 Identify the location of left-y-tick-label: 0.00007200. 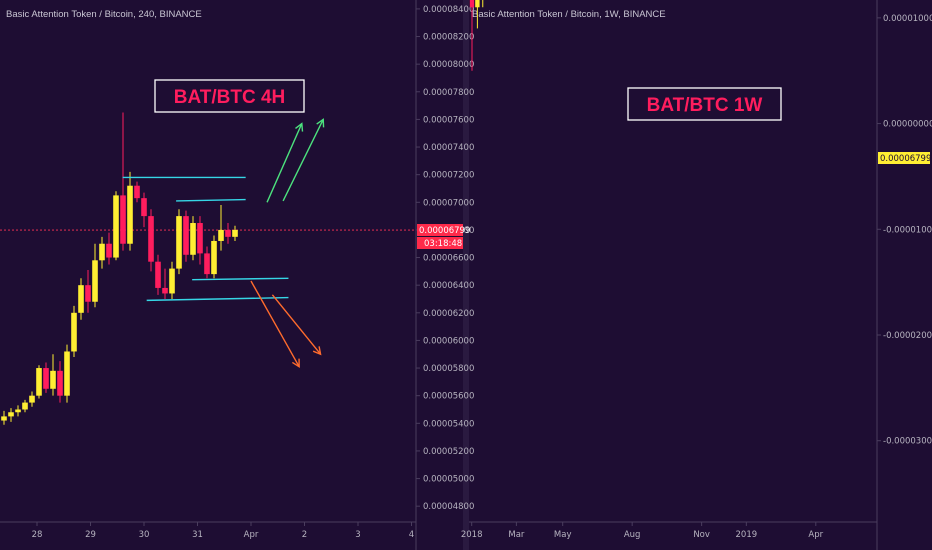
(448, 176).